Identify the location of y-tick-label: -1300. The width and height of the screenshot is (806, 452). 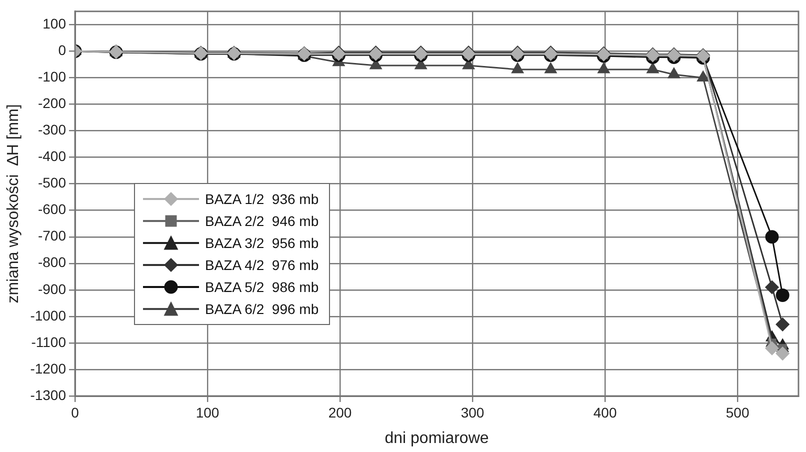
(48, 394).